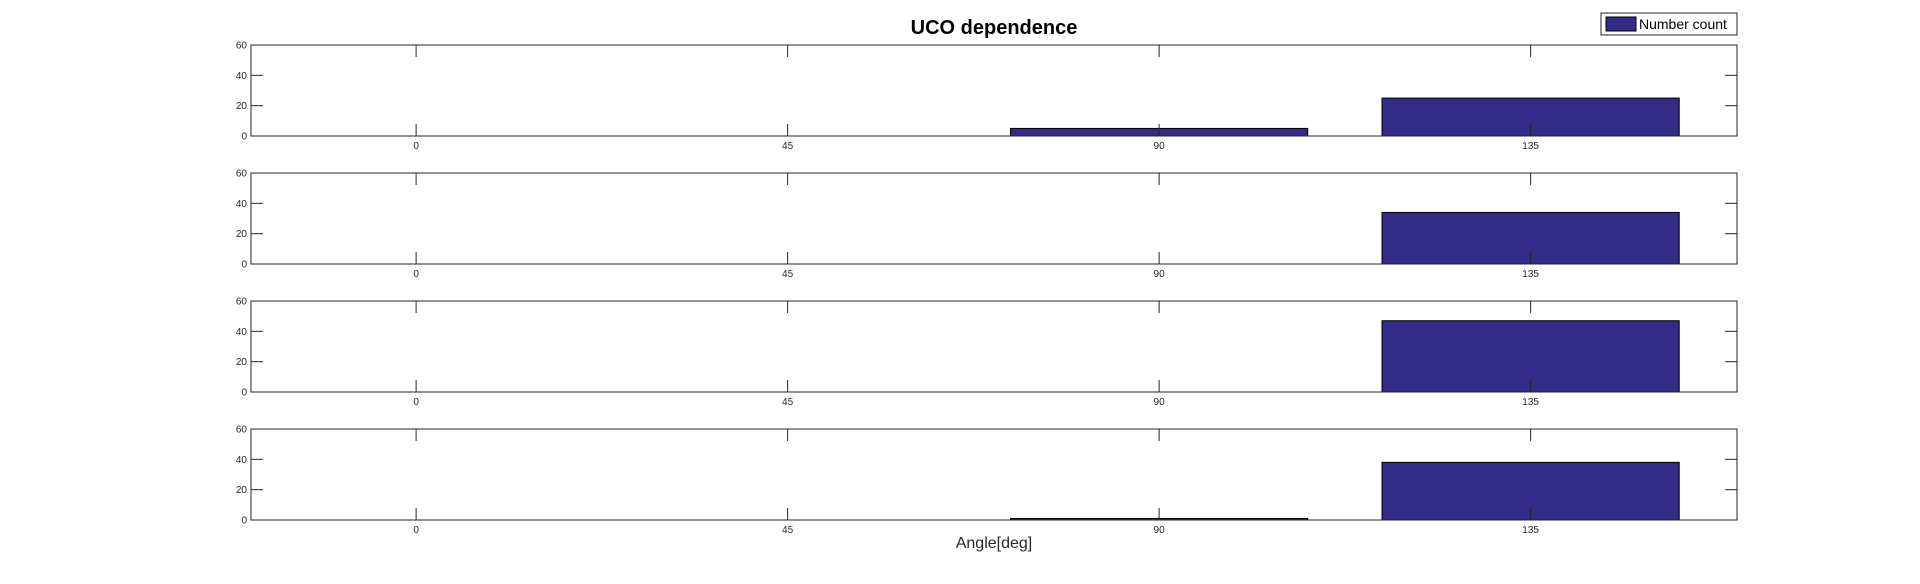 The height and width of the screenshot is (584, 1920). I want to click on subplot-3: 0 45 90 135 0 20 40 60, so click(987, 352).